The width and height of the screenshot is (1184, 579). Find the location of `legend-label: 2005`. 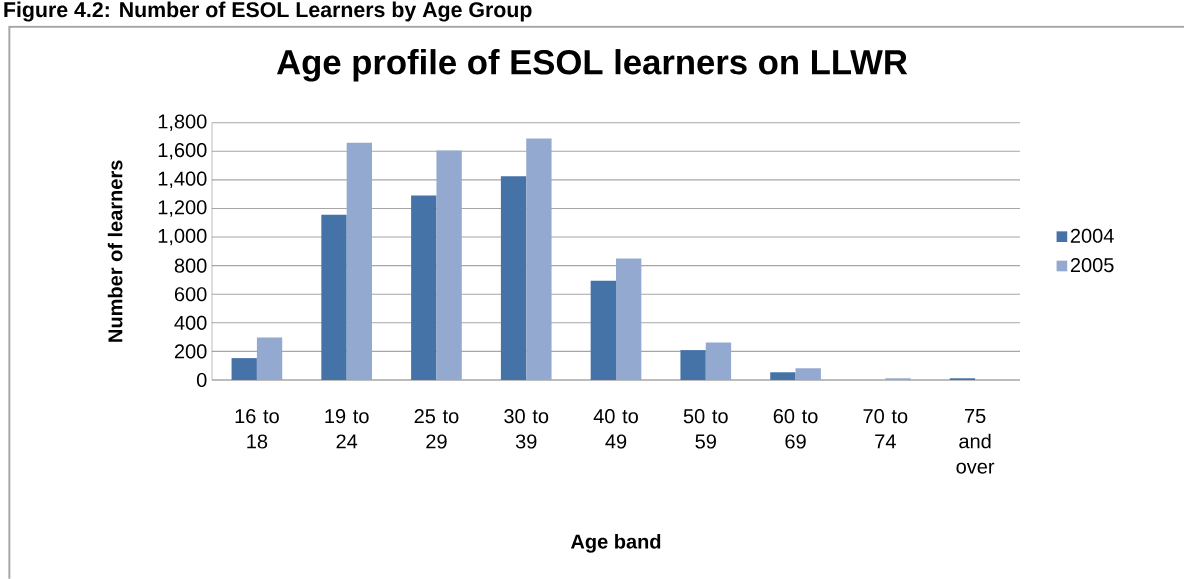

legend-label: 2005 is located at coordinates (1092, 265).